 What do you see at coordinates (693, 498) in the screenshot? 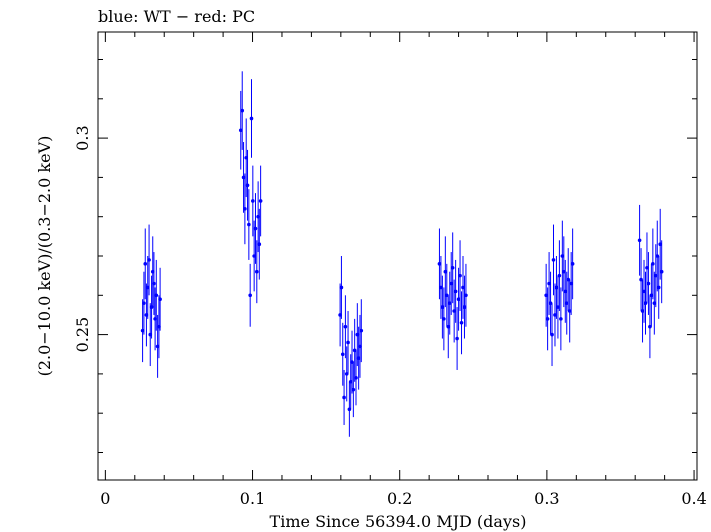
I see `x-tick-label: 0.4` at bounding box center [693, 498].